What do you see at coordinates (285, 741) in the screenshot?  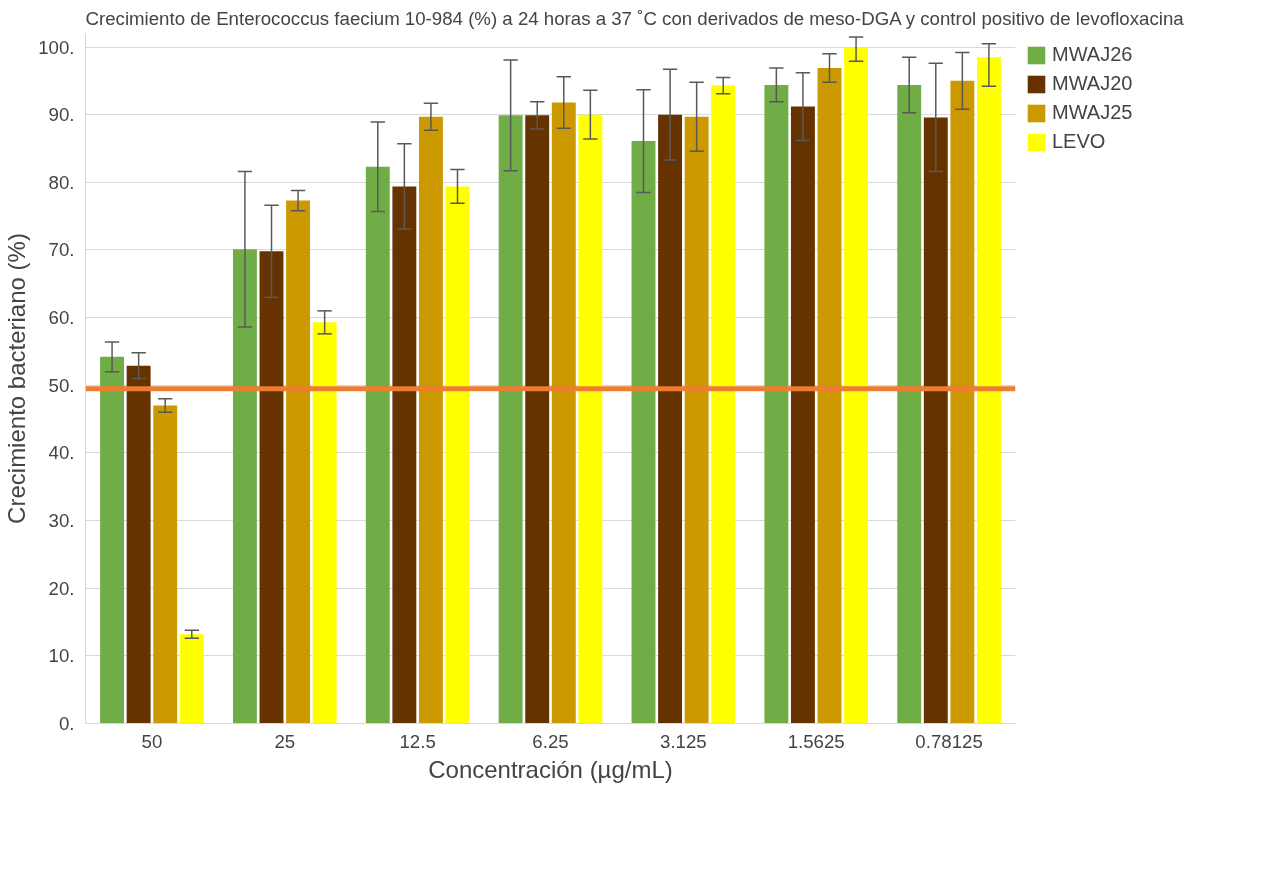 I see `x-tick-label: 25` at bounding box center [285, 741].